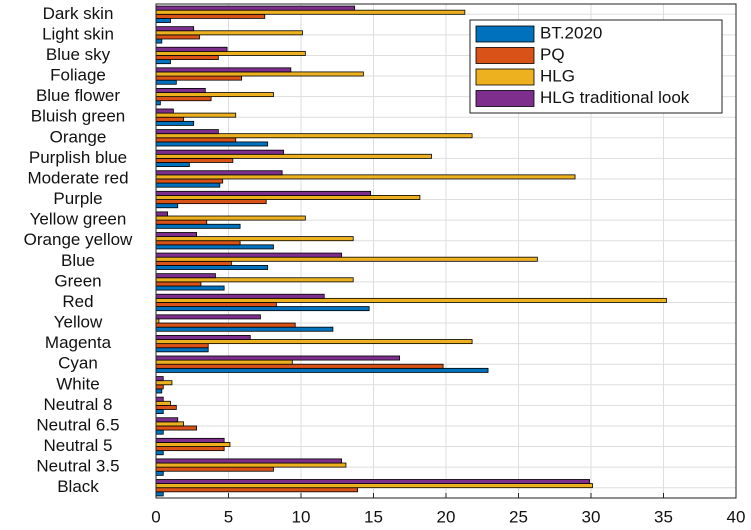 Image resolution: width=751 pixels, height=530 pixels. What do you see at coordinates (78, 33) in the screenshot?
I see `y-tick-label: Light skin` at bounding box center [78, 33].